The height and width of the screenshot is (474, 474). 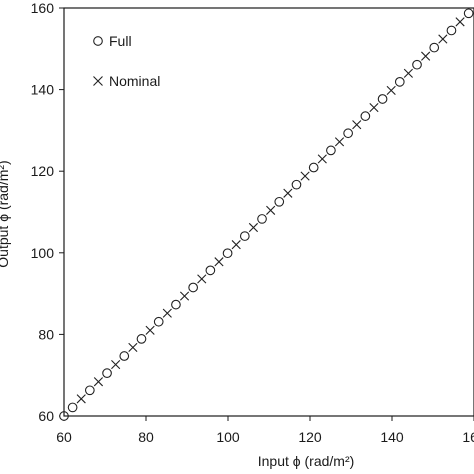 What do you see at coordinates (310, 437) in the screenshot?
I see `x-tick-label: 120` at bounding box center [310, 437].